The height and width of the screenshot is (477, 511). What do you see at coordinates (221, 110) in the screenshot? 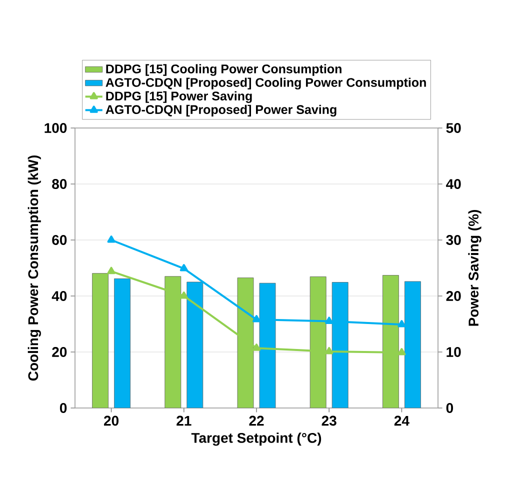
I see `legend-label: AGTO-CDQN [Proposed] Power Saving` at bounding box center [221, 110].